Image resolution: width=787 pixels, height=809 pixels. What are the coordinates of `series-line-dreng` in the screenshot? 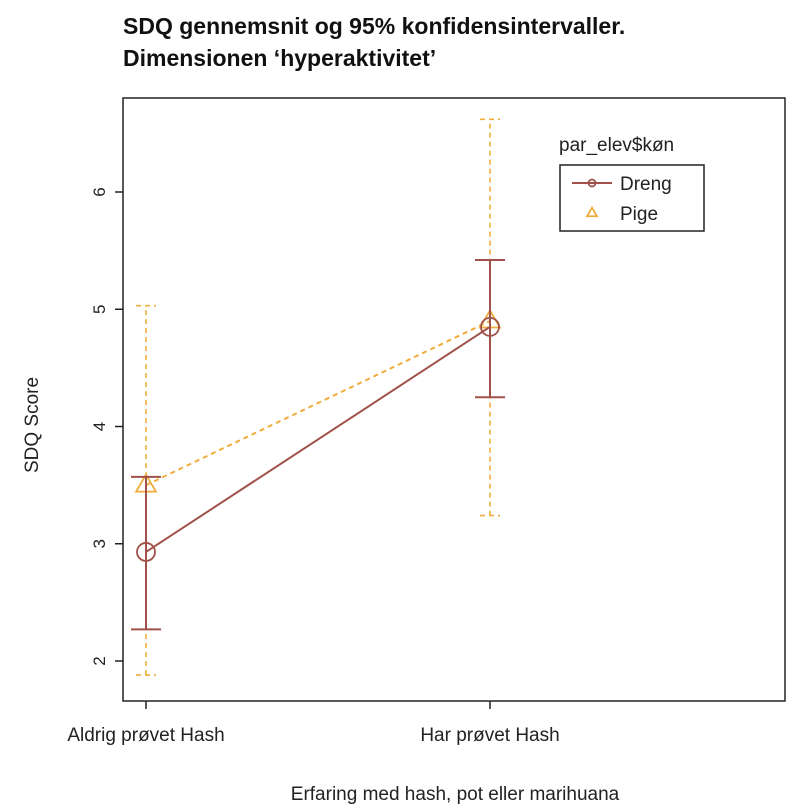 It's located at (318, 439).